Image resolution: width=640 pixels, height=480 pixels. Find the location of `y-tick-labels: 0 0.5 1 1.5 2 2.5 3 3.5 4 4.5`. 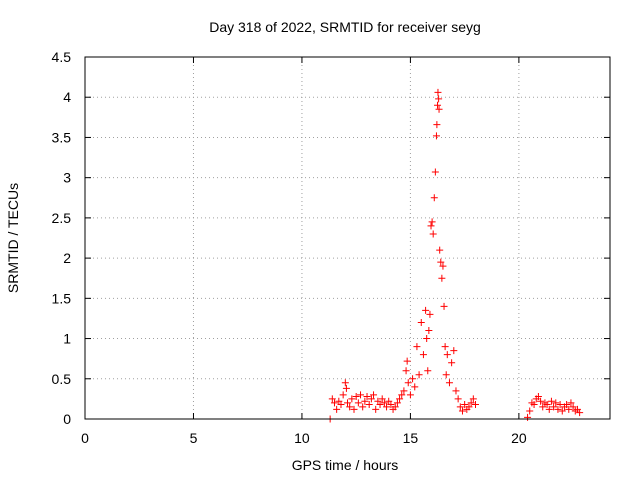

y-tick-labels: 0 0.5 1 1.5 2 2.5 3 3.5 4 4.5 is located at coordinates (62, 238).